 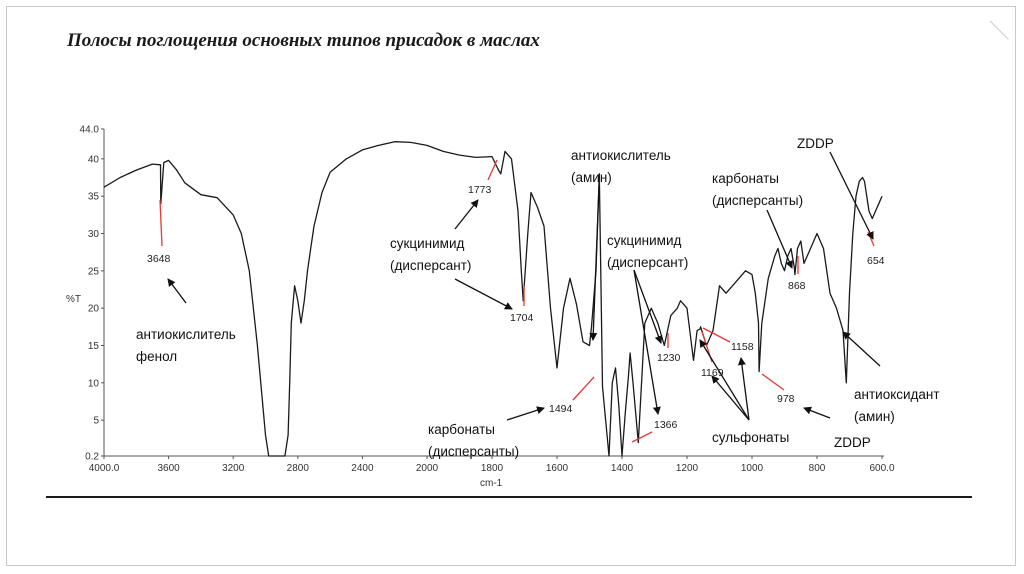 What do you see at coordinates (94, 197) in the screenshot?
I see `y-tick-label: 35` at bounding box center [94, 197].